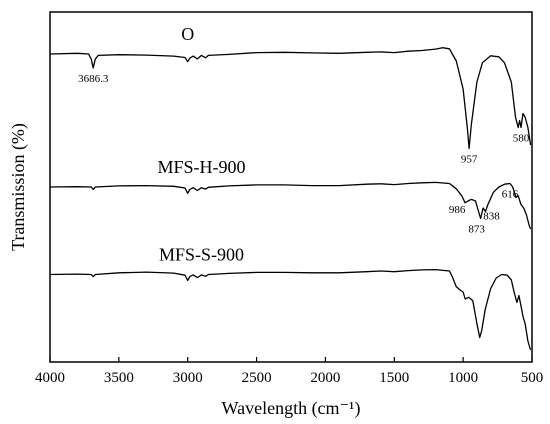 The height and width of the screenshot is (424, 550). I want to click on x-tick-label-1000: 1000, so click(463, 378).